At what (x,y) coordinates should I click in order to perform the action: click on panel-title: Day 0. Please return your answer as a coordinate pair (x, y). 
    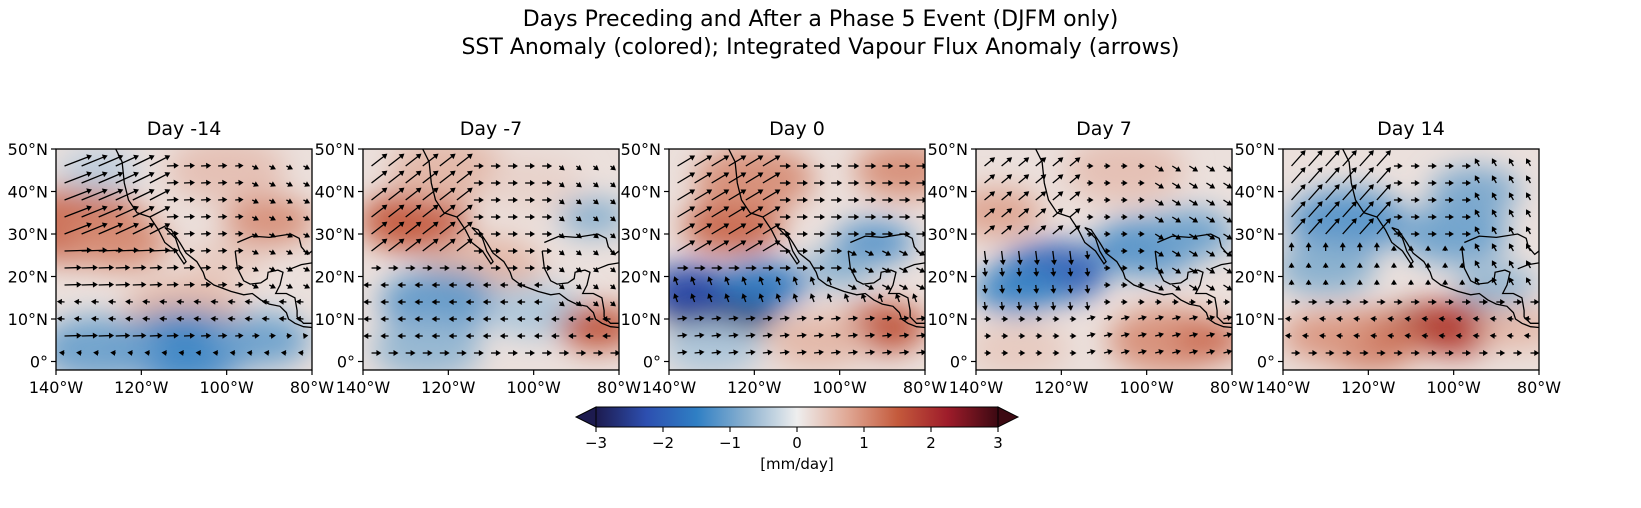
    Looking at the image, I should click on (797, 129).